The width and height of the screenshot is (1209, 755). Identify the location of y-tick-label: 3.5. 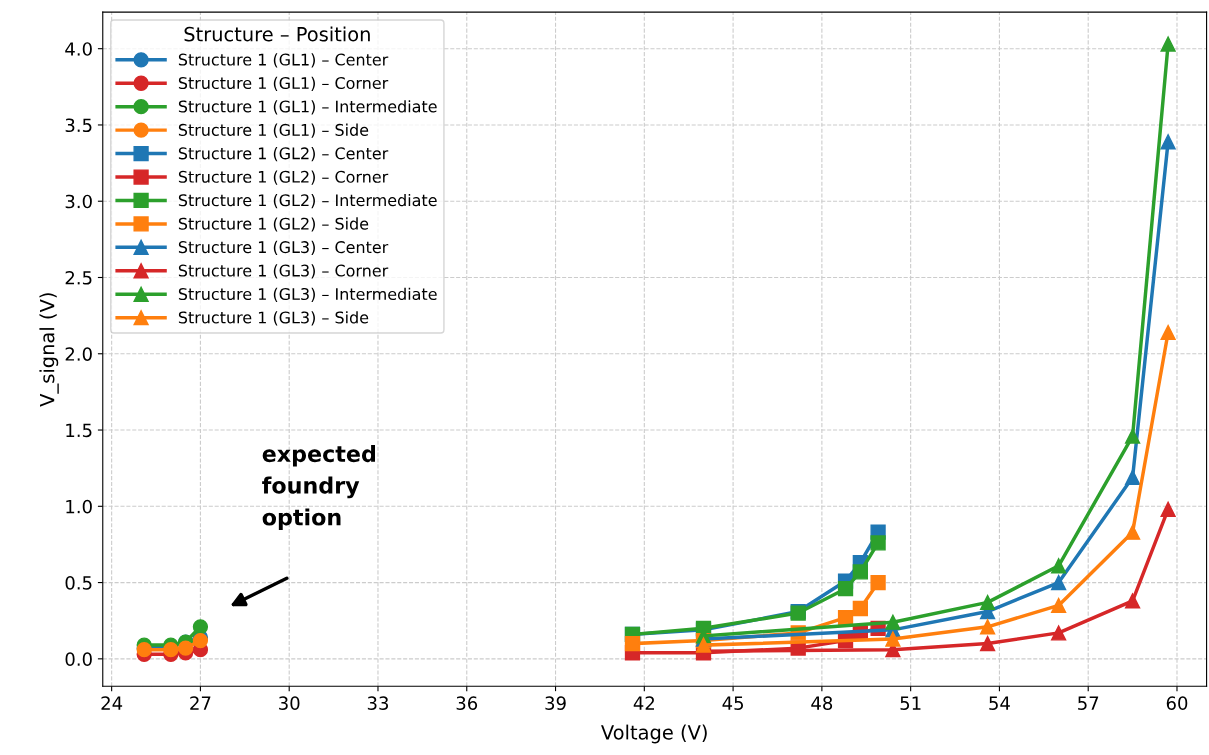
(78, 125).